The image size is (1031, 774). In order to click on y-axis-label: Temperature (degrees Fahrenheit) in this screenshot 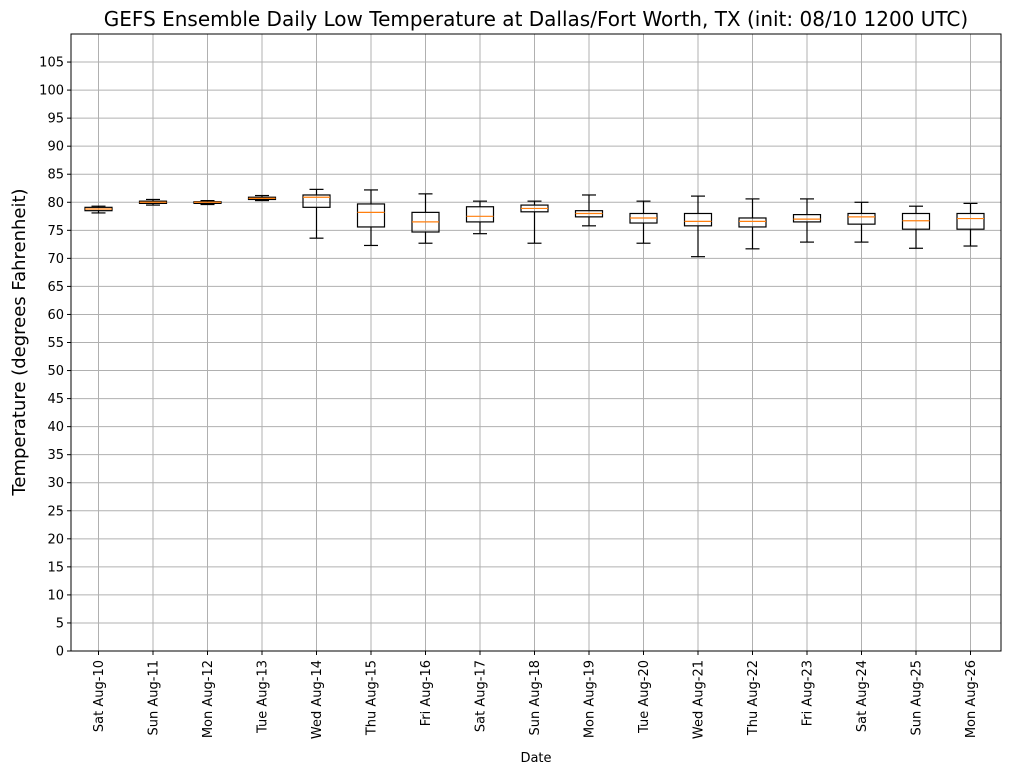, I will do `click(19, 342)`.